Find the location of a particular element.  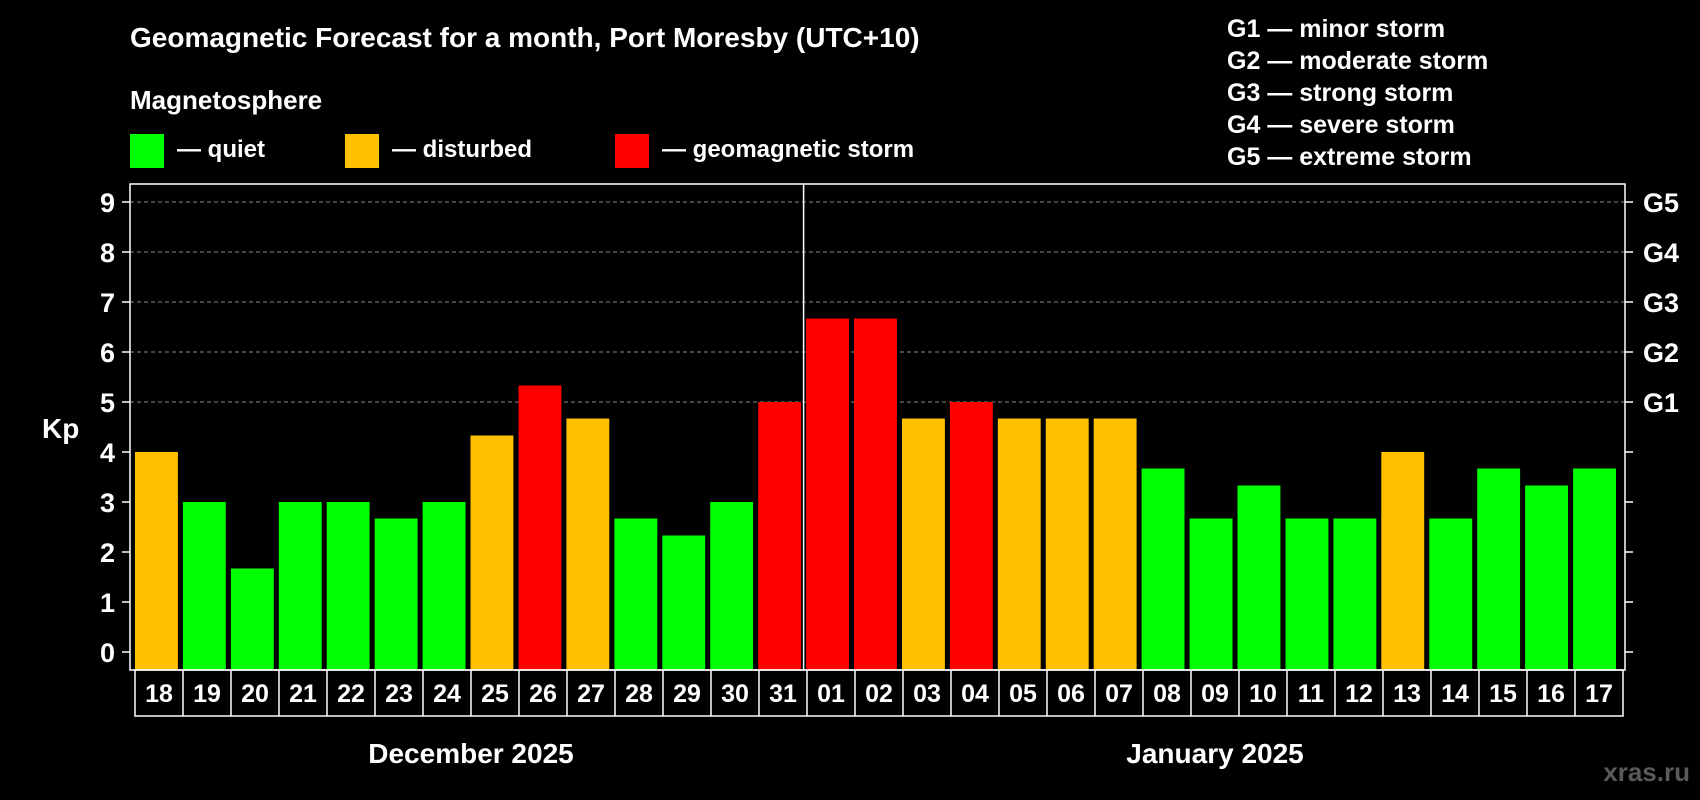

date-label-26: 26 is located at coordinates (543, 694).